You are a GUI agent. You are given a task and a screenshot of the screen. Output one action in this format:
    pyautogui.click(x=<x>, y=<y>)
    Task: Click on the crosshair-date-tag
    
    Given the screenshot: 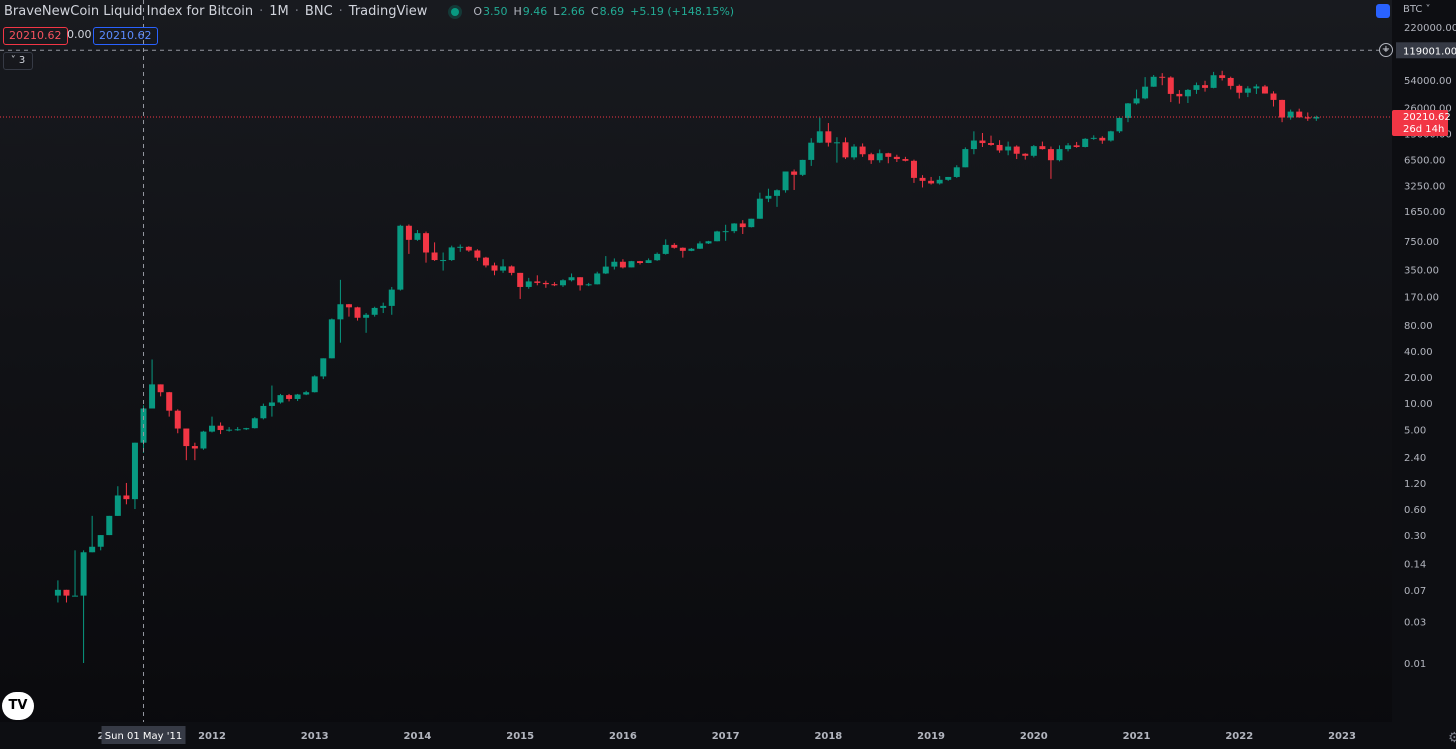 What is the action you would take?
    pyautogui.click(x=143, y=735)
    